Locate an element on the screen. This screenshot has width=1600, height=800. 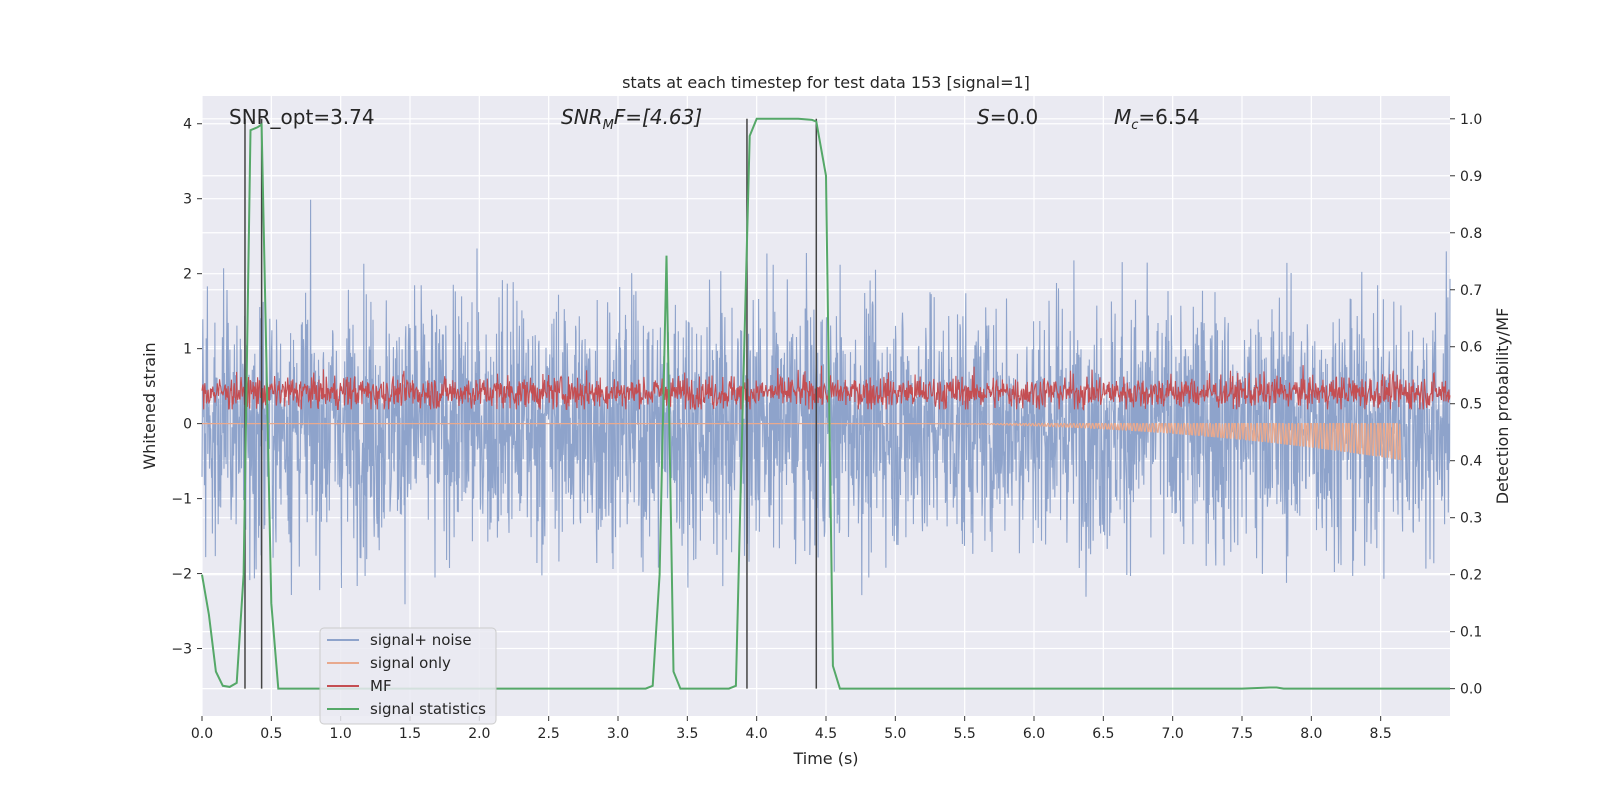
x-tick-label: 4.5 is located at coordinates (826, 734).